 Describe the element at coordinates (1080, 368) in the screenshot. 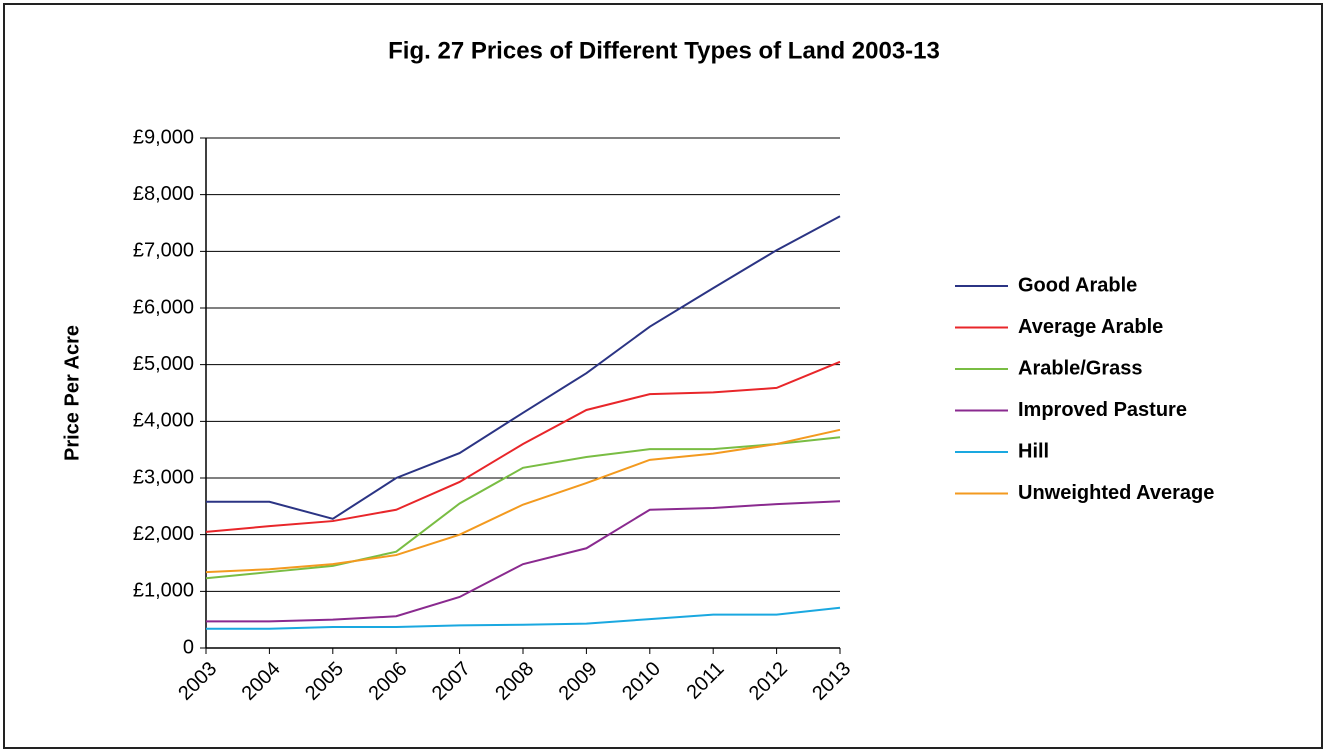

I see `legend-label: Arable/Grass` at that location.